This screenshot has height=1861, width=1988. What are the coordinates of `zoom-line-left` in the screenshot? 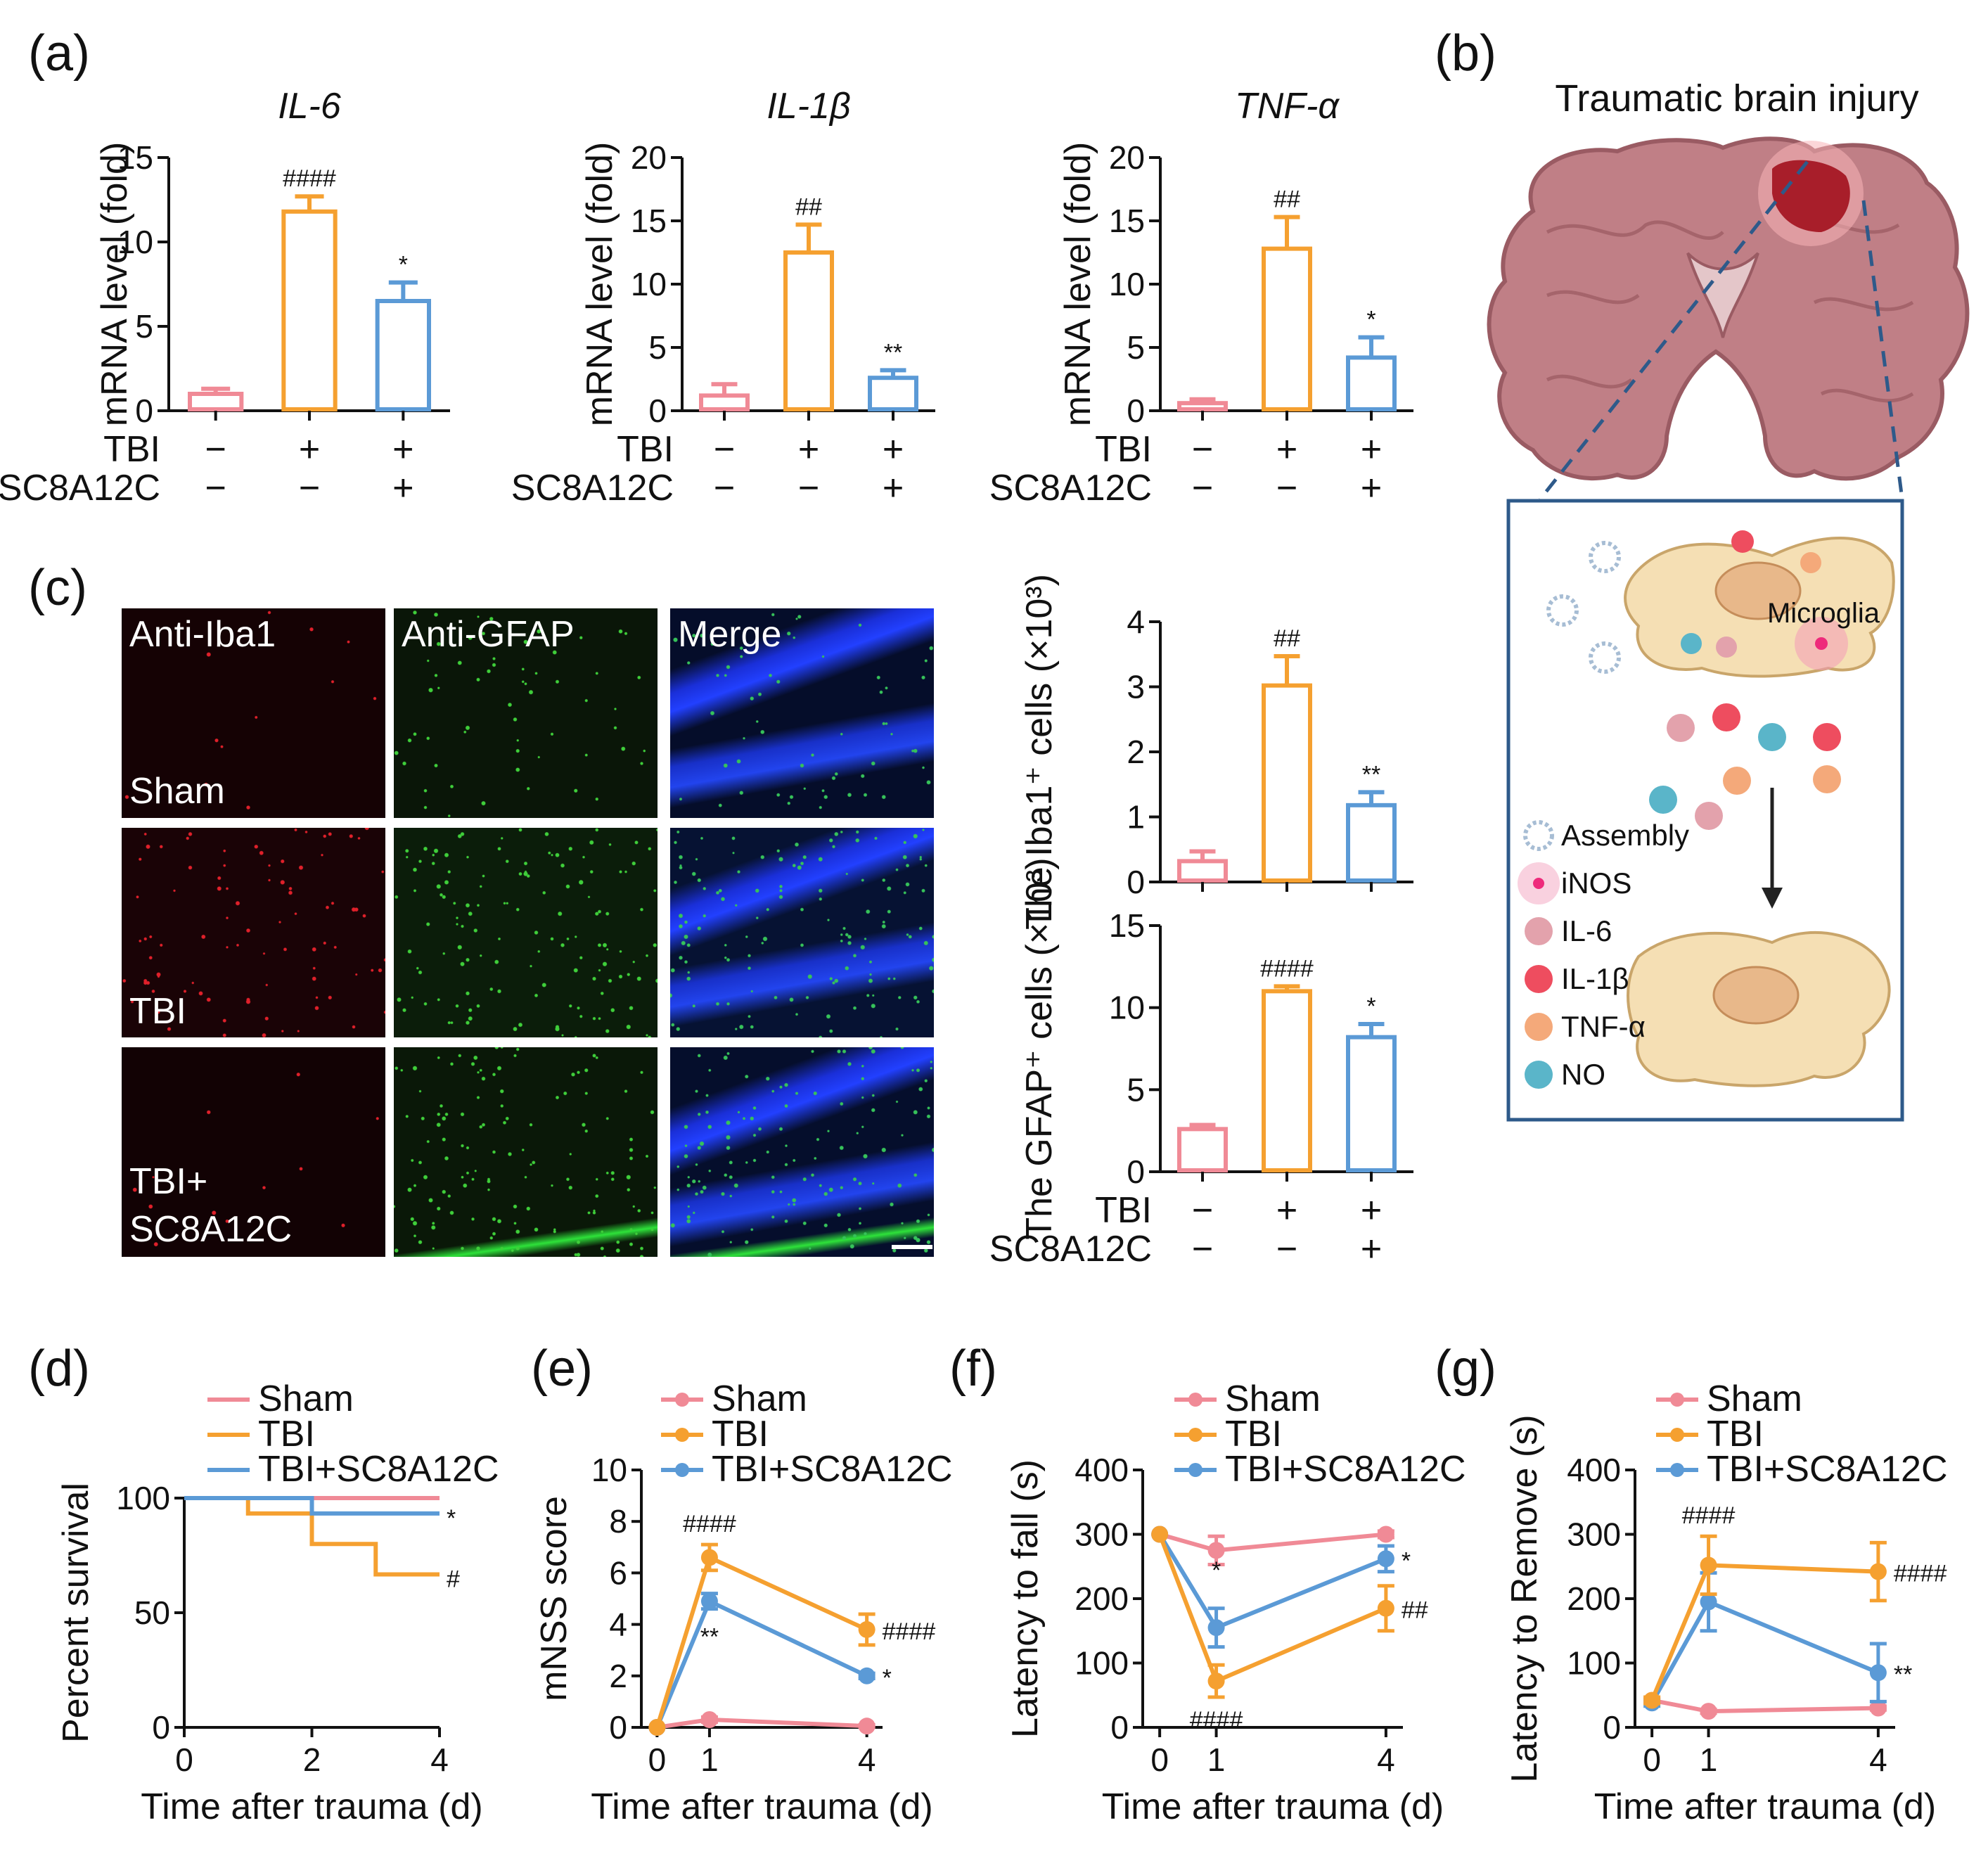 It's located at (1674, 331).